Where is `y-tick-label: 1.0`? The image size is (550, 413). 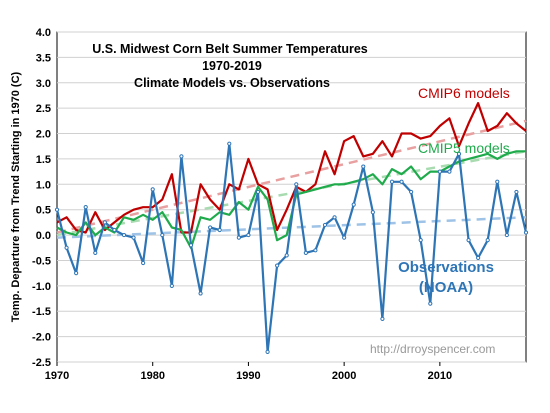
y-tick-label: 1.0 is located at coordinates (43, 185).